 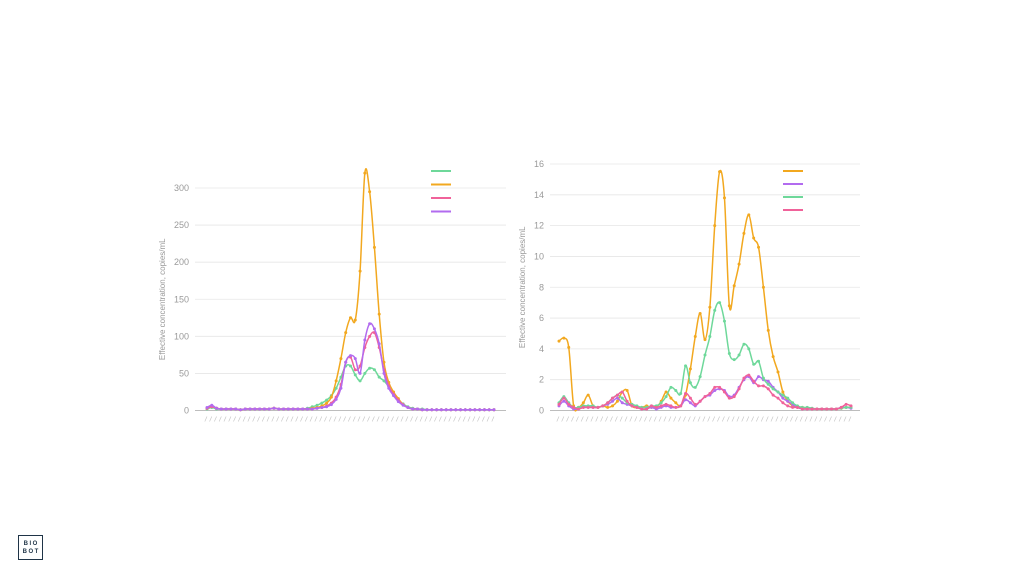 I want to click on right-series-4-line, so click(x=705, y=392).